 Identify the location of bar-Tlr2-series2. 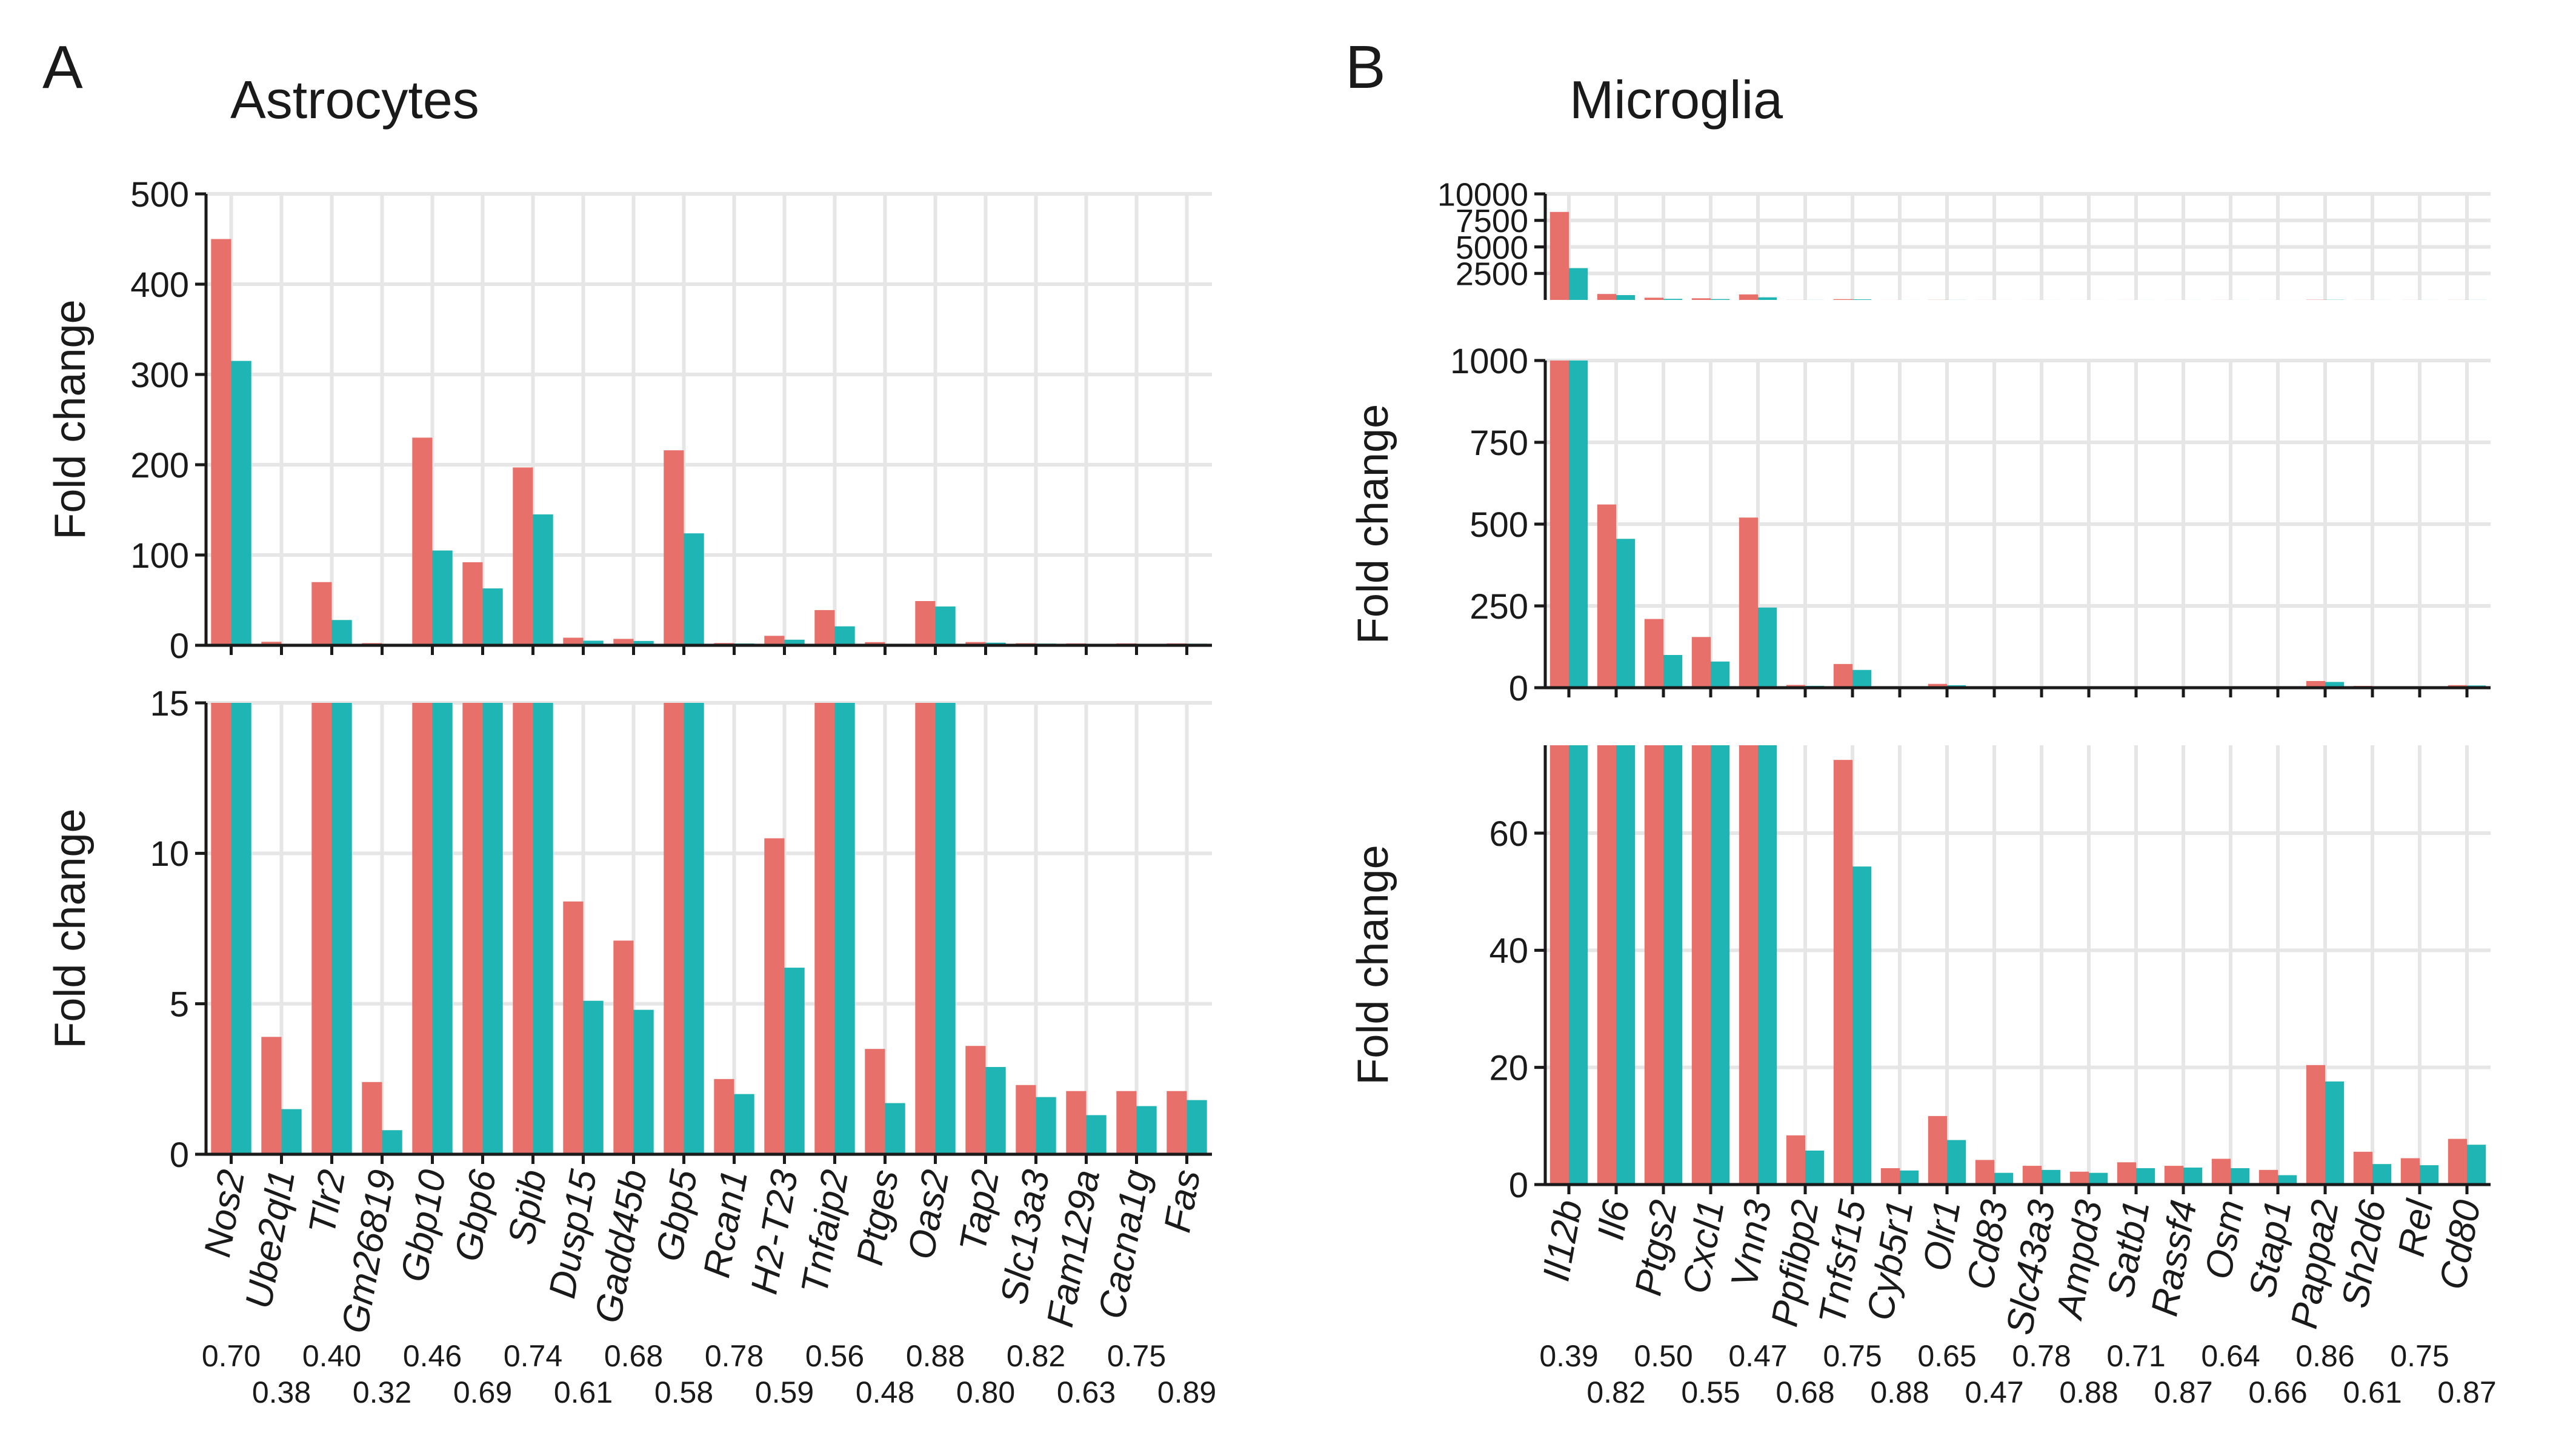
(342, 928).